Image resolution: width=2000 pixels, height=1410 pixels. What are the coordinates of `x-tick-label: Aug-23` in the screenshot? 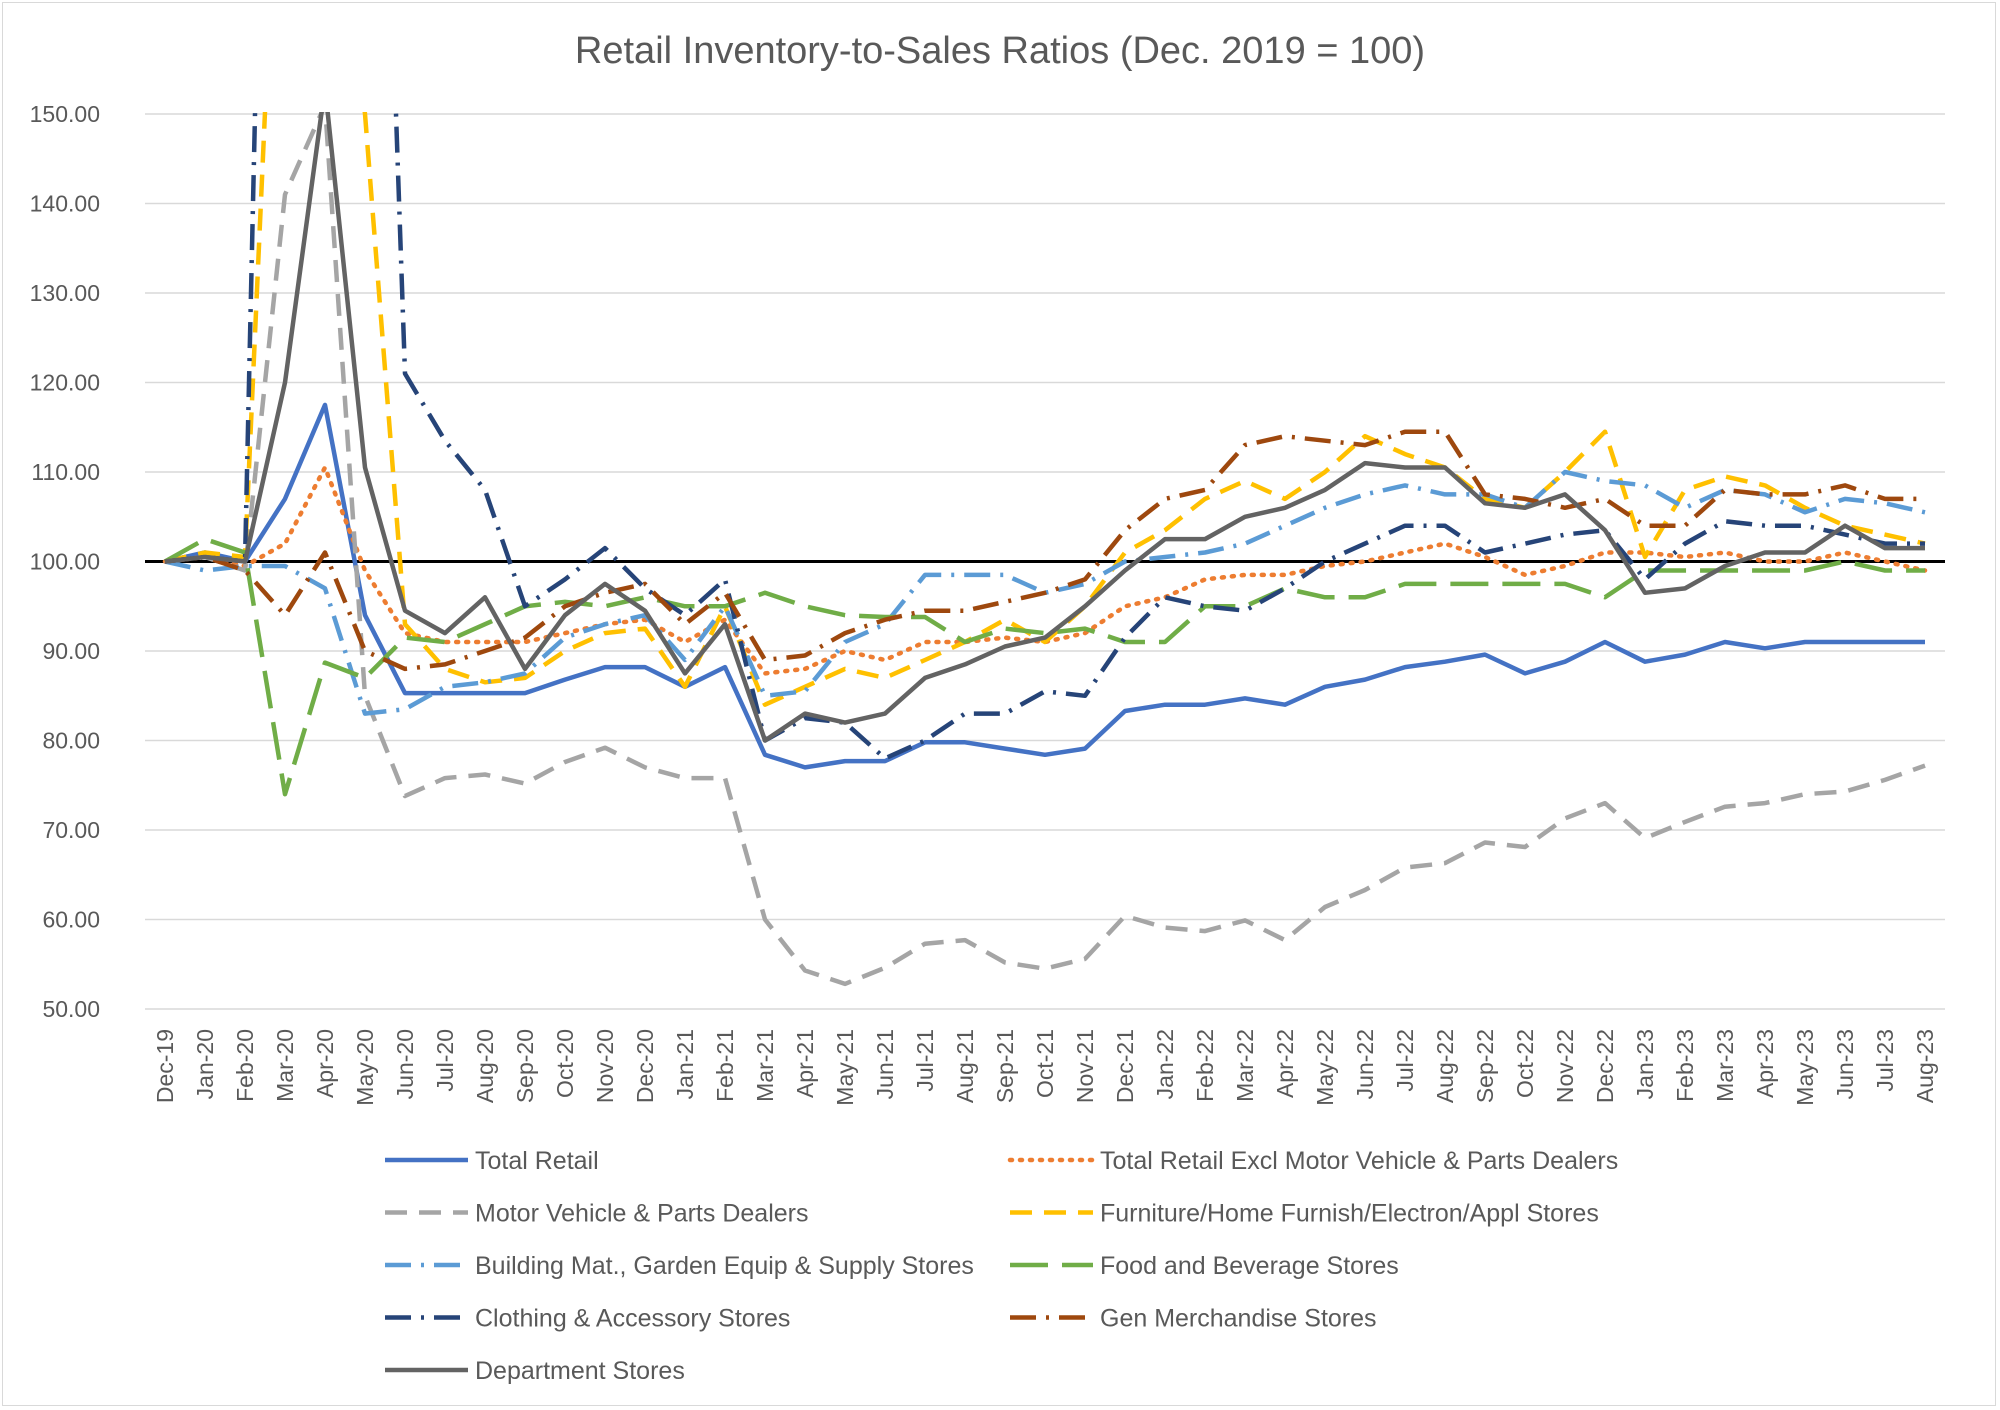 It's located at (1925, 1066).